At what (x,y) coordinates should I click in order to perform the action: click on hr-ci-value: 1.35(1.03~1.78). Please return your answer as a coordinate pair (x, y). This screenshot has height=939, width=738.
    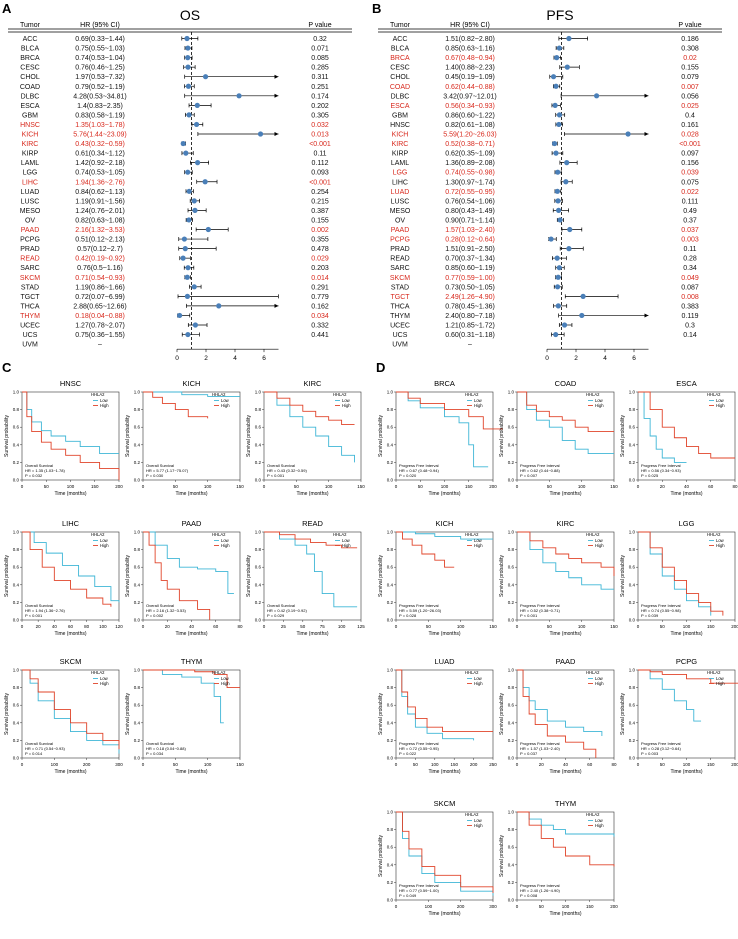
    Looking at the image, I should click on (100, 125).